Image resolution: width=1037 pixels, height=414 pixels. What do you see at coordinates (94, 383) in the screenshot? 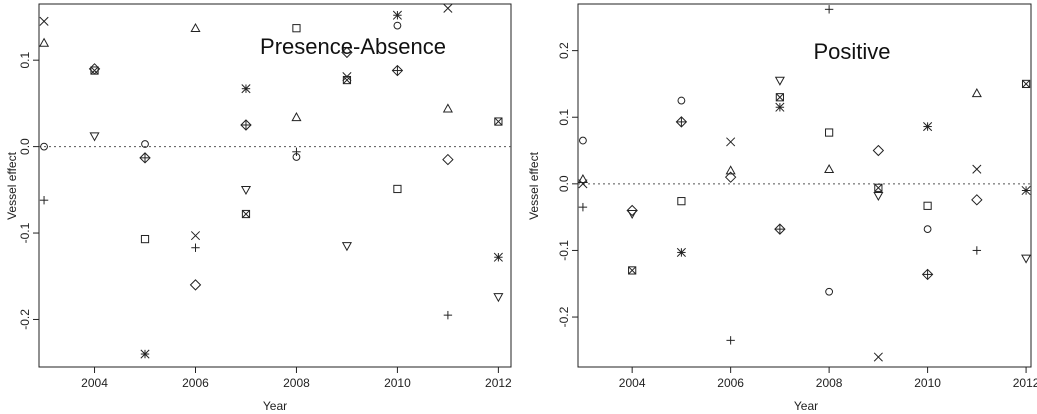
I see `x-tick-label: 2004` at bounding box center [94, 383].